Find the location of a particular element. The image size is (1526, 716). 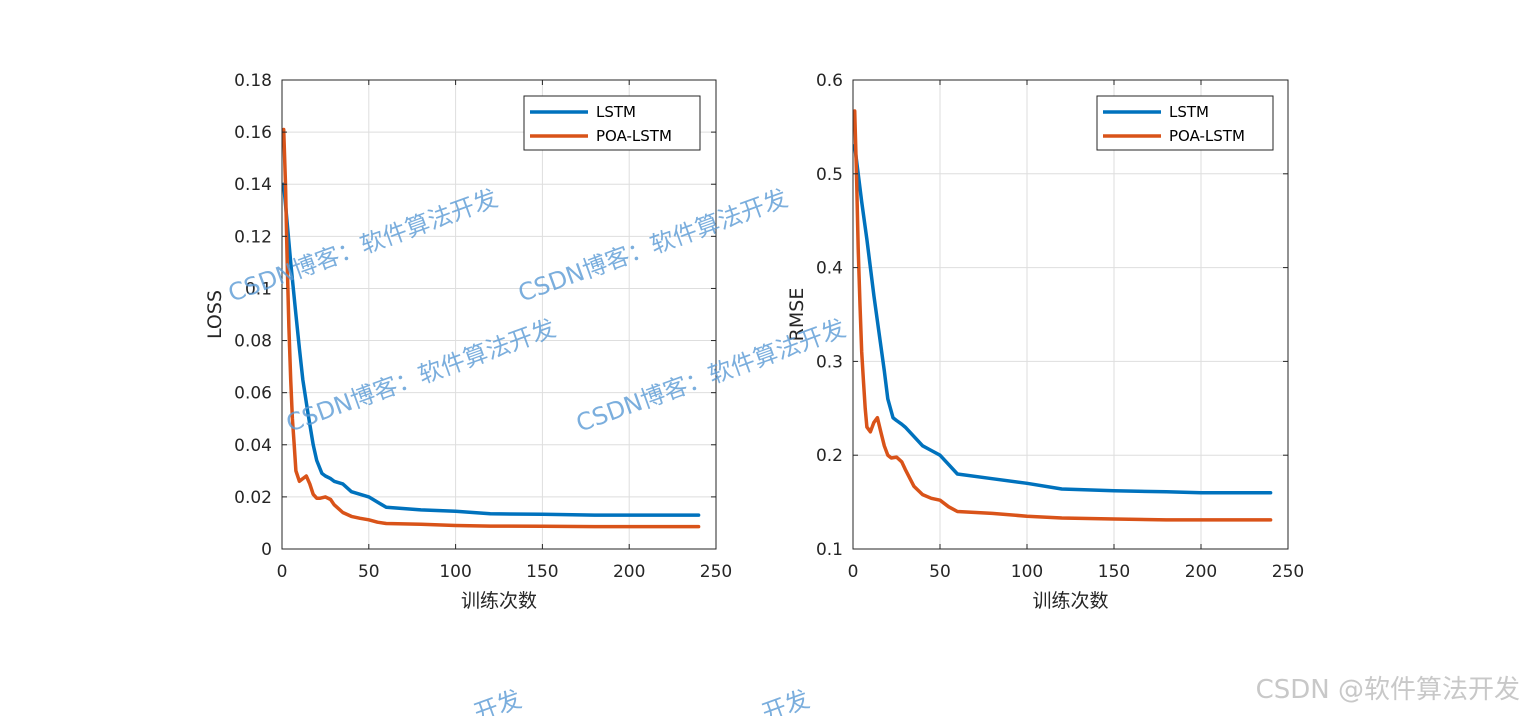

y-tick-label: 0.02 is located at coordinates (253, 498).